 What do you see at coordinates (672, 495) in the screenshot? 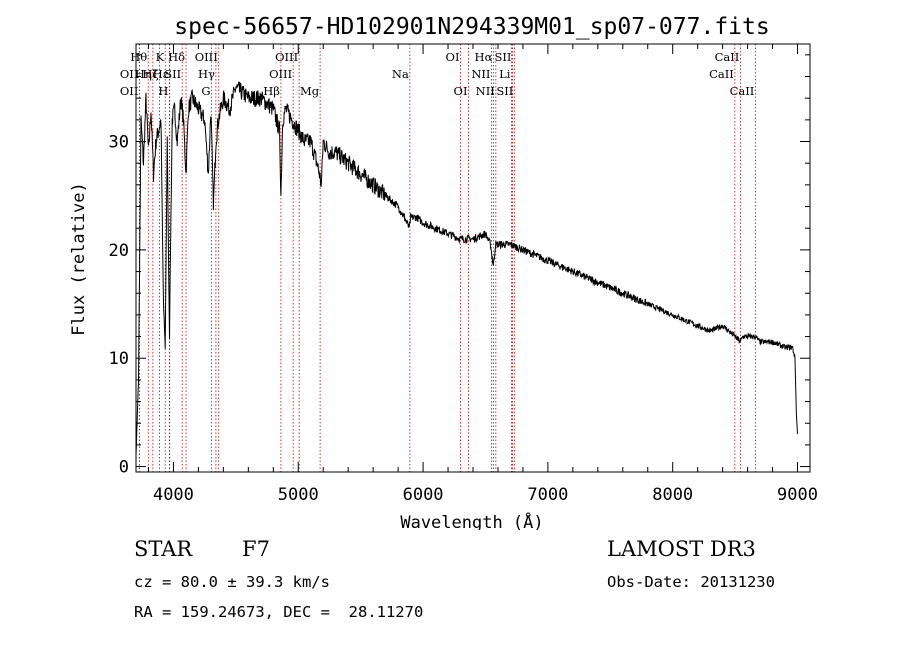
I see `x-tick-label: 8000` at bounding box center [672, 495].